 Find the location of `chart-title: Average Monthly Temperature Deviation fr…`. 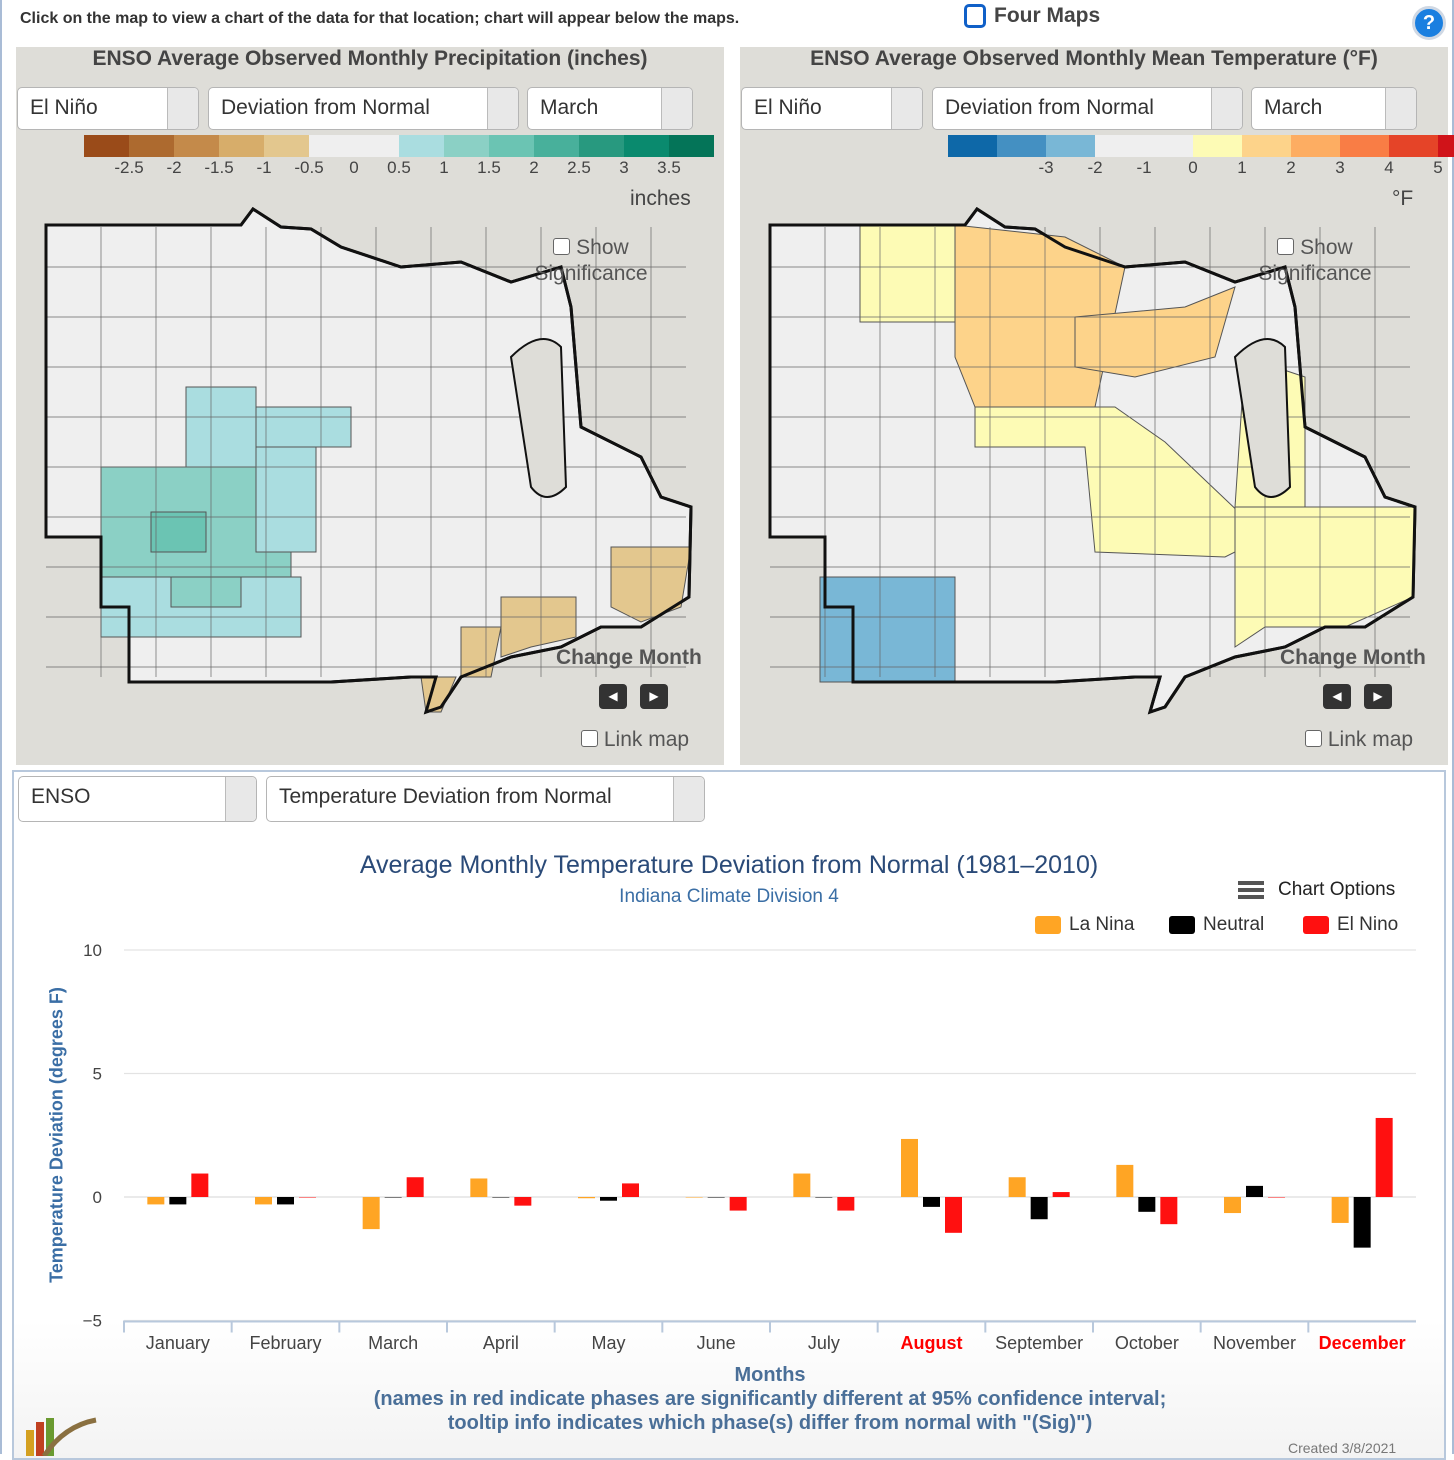

chart-title: Average Monthly Temperature Deviation fr… is located at coordinates (729, 865).